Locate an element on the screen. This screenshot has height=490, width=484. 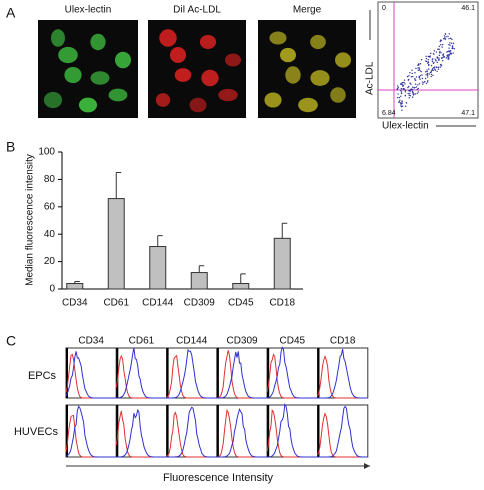
x-tick-label: CD309 is located at coordinates (200, 303).